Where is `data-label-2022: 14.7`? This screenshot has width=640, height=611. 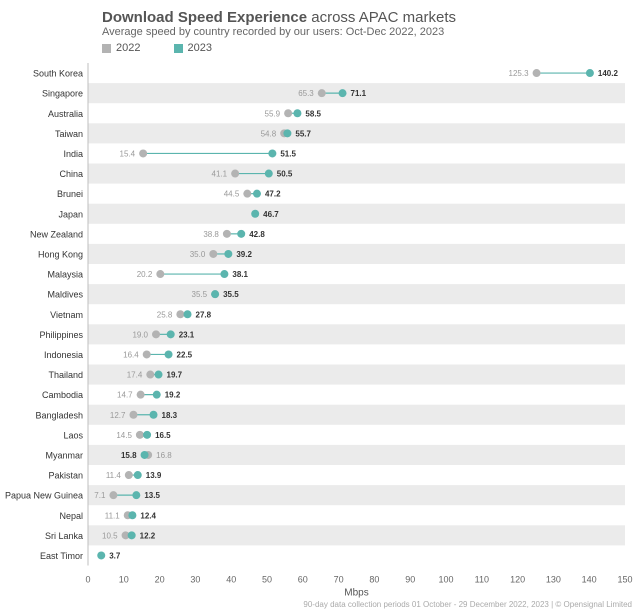
data-label-2022: 14.7 is located at coordinates (125, 395).